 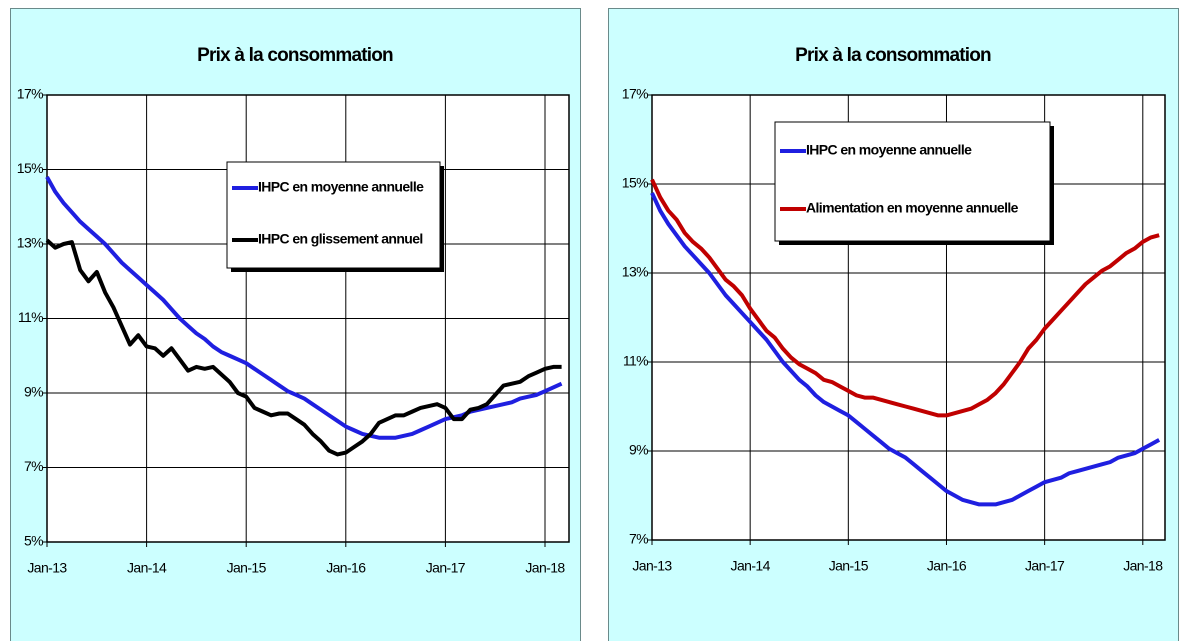 I want to click on y-tick-label: 5%, so click(x=33, y=541).